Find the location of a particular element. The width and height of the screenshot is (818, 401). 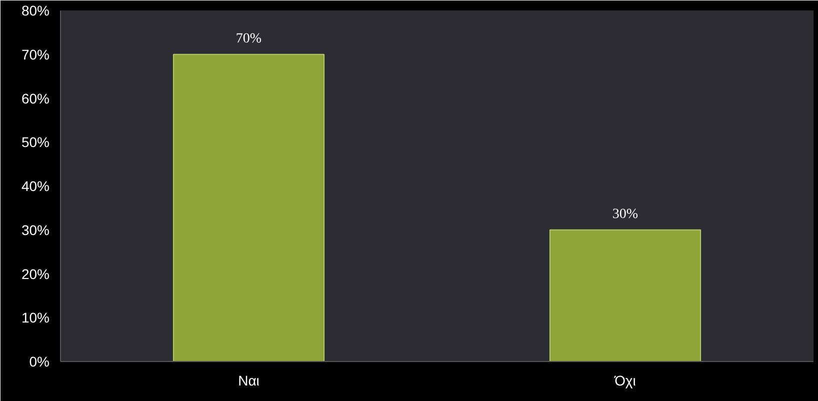

y-tick-label: 0% is located at coordinates (39, 362).